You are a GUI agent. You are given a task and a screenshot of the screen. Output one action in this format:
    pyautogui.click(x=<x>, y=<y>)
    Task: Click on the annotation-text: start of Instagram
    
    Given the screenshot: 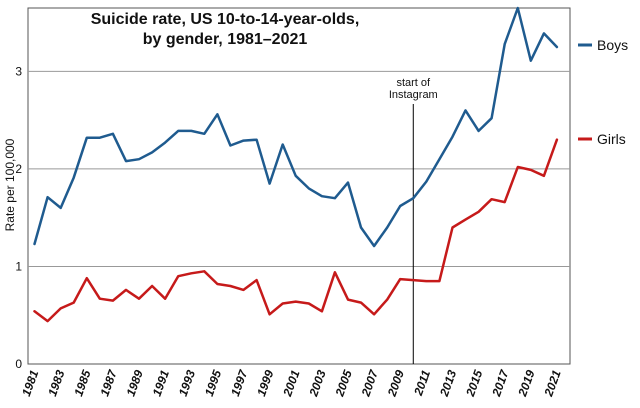 What is the action you would take?
    pyautogui.click(x=413, y=89)
    